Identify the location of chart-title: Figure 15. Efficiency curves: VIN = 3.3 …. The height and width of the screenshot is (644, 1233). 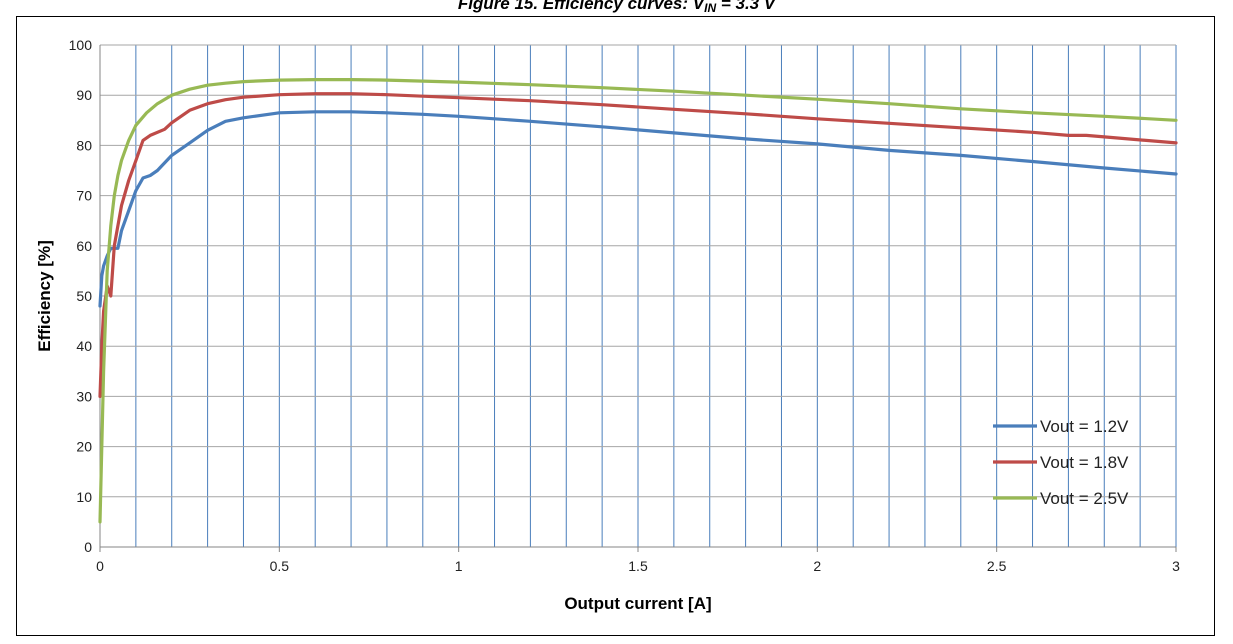
(616, 7).